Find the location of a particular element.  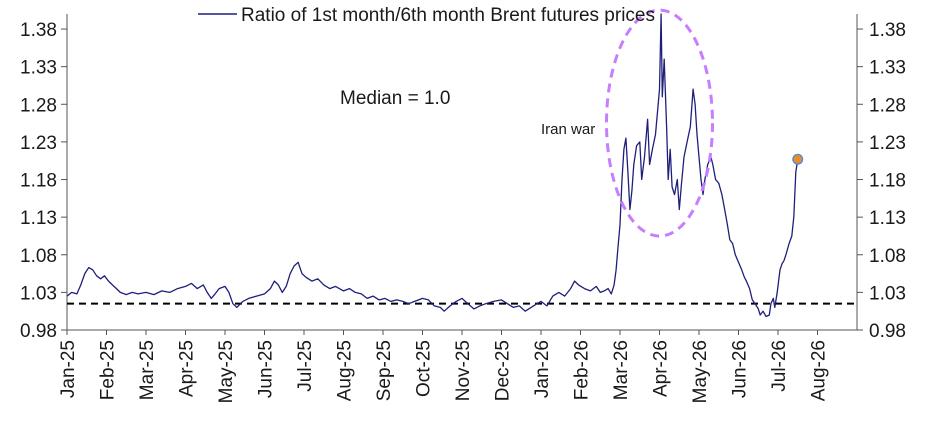

y-tick-label-right: 1.23 is located at coordinates (887, 143).